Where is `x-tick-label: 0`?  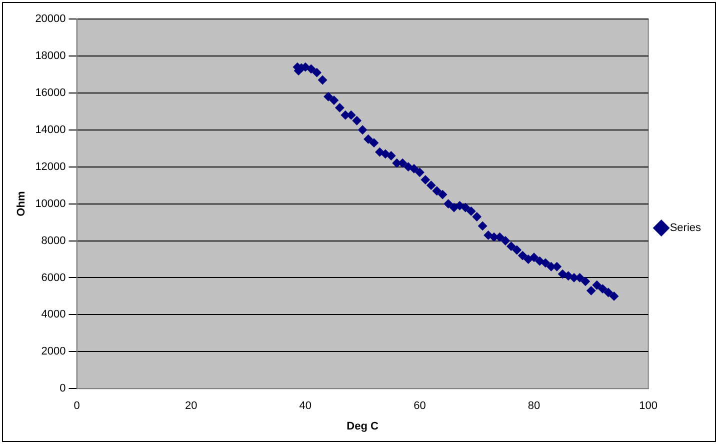
x-tick-label: 0 is located at coordinates (77, 406).